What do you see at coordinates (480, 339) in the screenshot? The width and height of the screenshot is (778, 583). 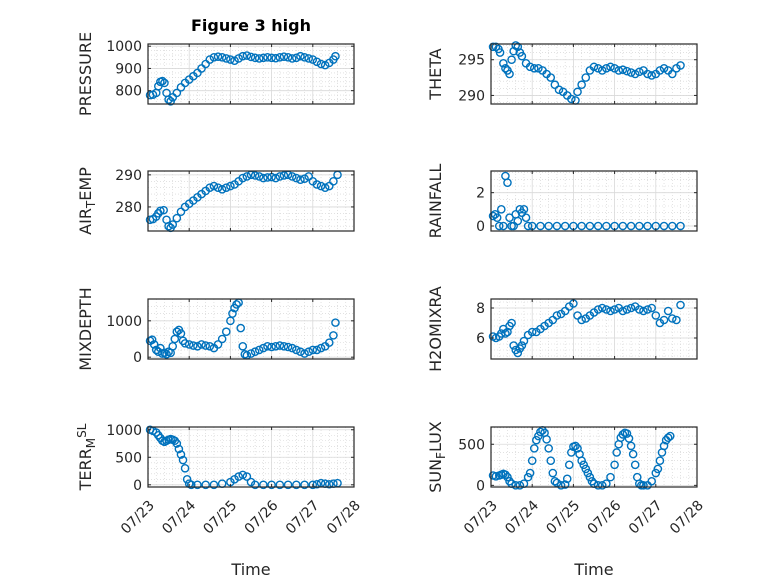 I see `y-tick-label: 6` at bounding box center [480, 339].